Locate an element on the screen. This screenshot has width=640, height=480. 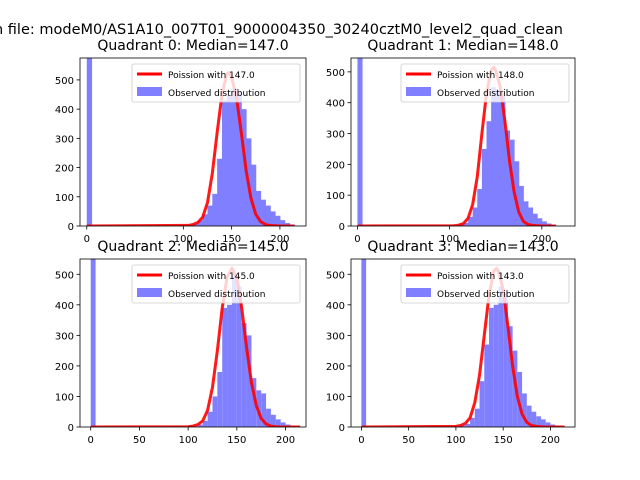
panel-title: Quadrant 2: Median=145.0 is located at coordinates (192, 247).